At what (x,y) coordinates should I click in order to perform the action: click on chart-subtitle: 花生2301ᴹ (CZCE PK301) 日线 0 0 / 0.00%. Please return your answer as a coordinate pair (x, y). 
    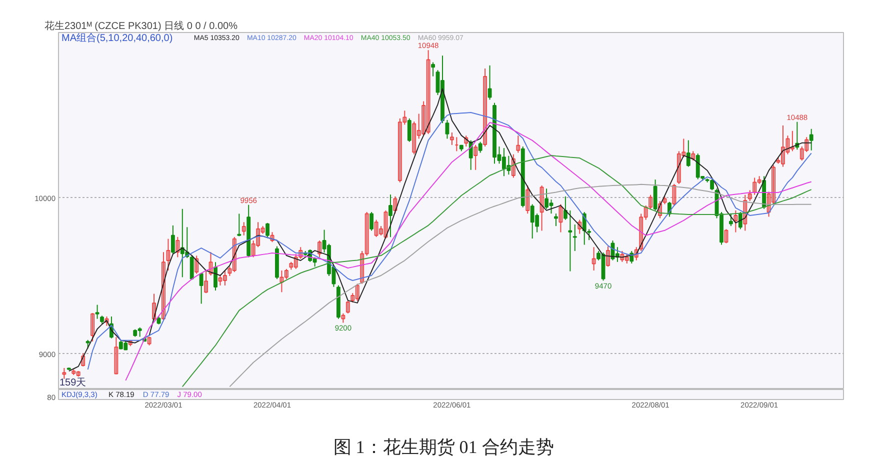
    Looking at the image, I should click on (141, 26).